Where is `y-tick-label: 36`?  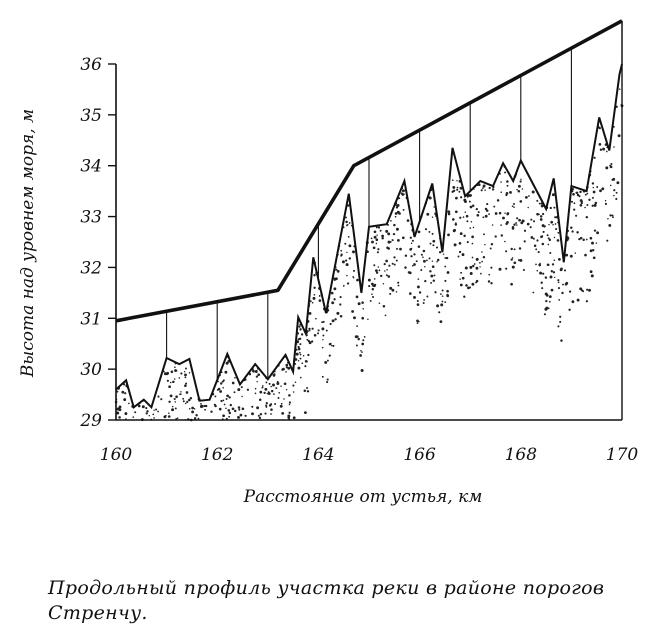 y-tick-label: 36 is located at coordinates (91, 65).